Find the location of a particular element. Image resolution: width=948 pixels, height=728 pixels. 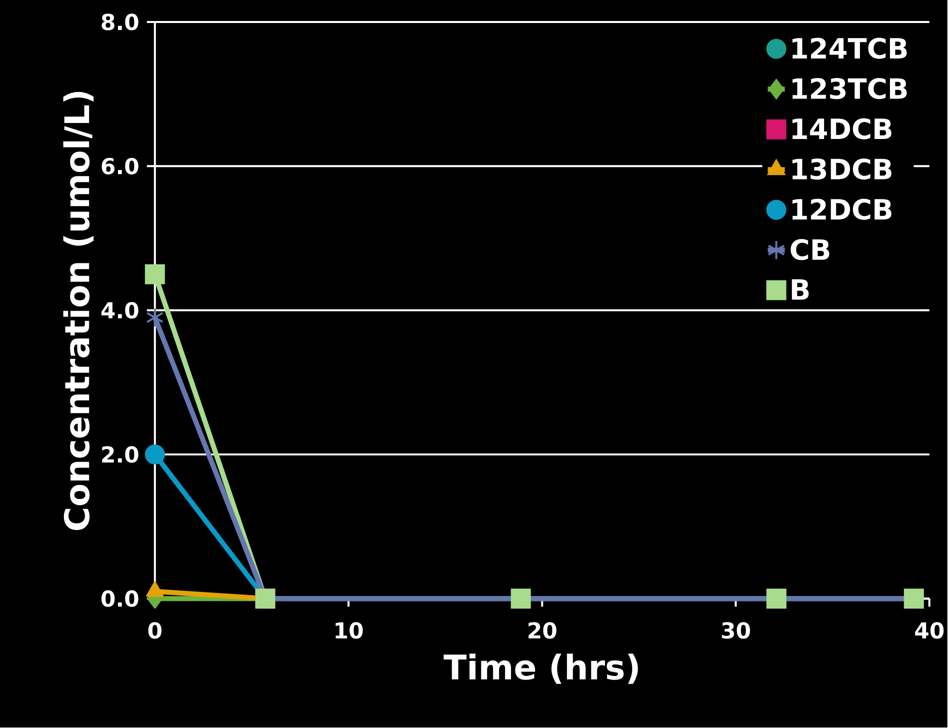

legend-label: 123TCB is located at coordinates (849, 89).